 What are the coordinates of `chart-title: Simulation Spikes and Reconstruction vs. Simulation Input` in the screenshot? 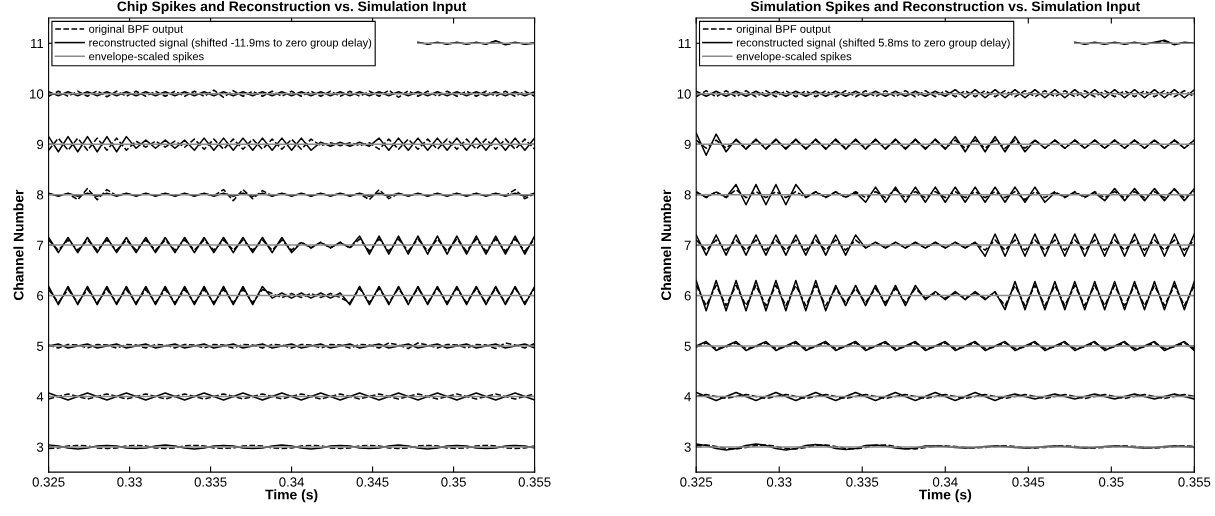 It's located at (945, 7).